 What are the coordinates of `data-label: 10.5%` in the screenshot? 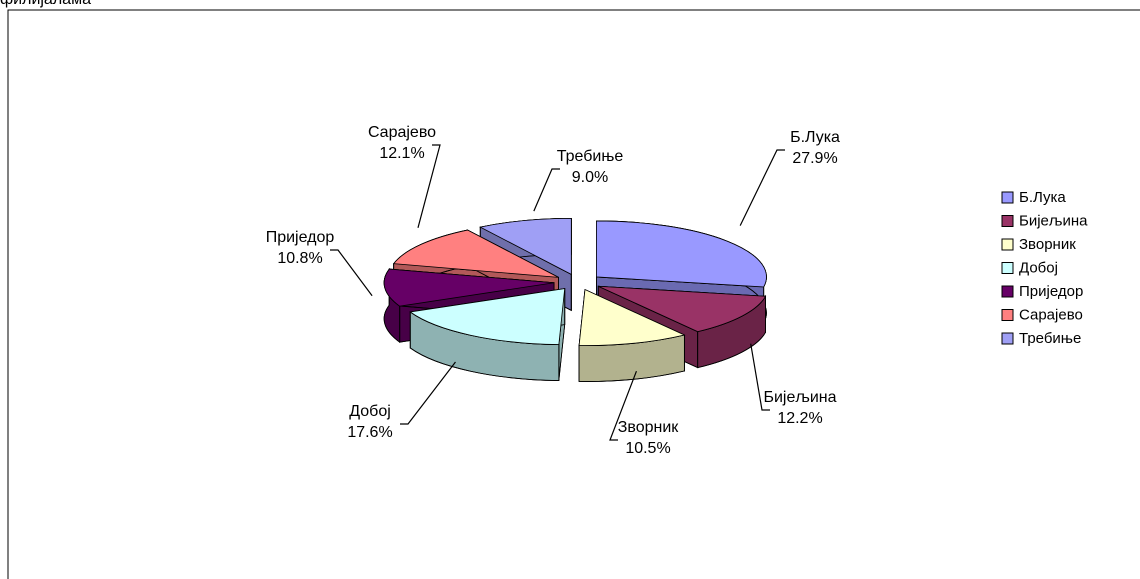 It's located at (647, 448).